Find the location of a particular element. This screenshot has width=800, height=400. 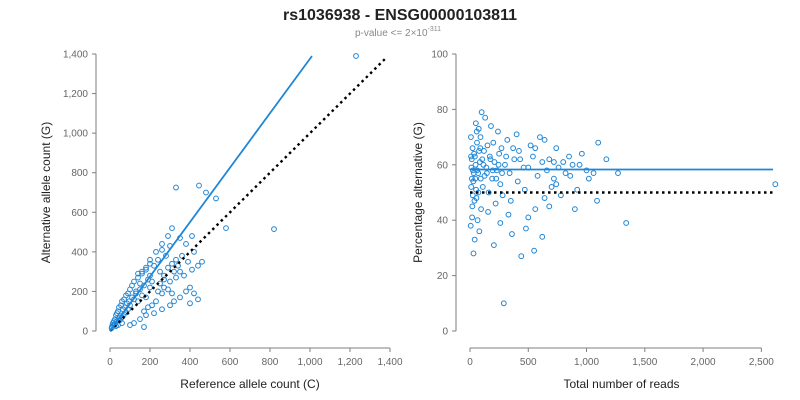

x-tick-label: 2,000 is located at coordinates (703, 362).